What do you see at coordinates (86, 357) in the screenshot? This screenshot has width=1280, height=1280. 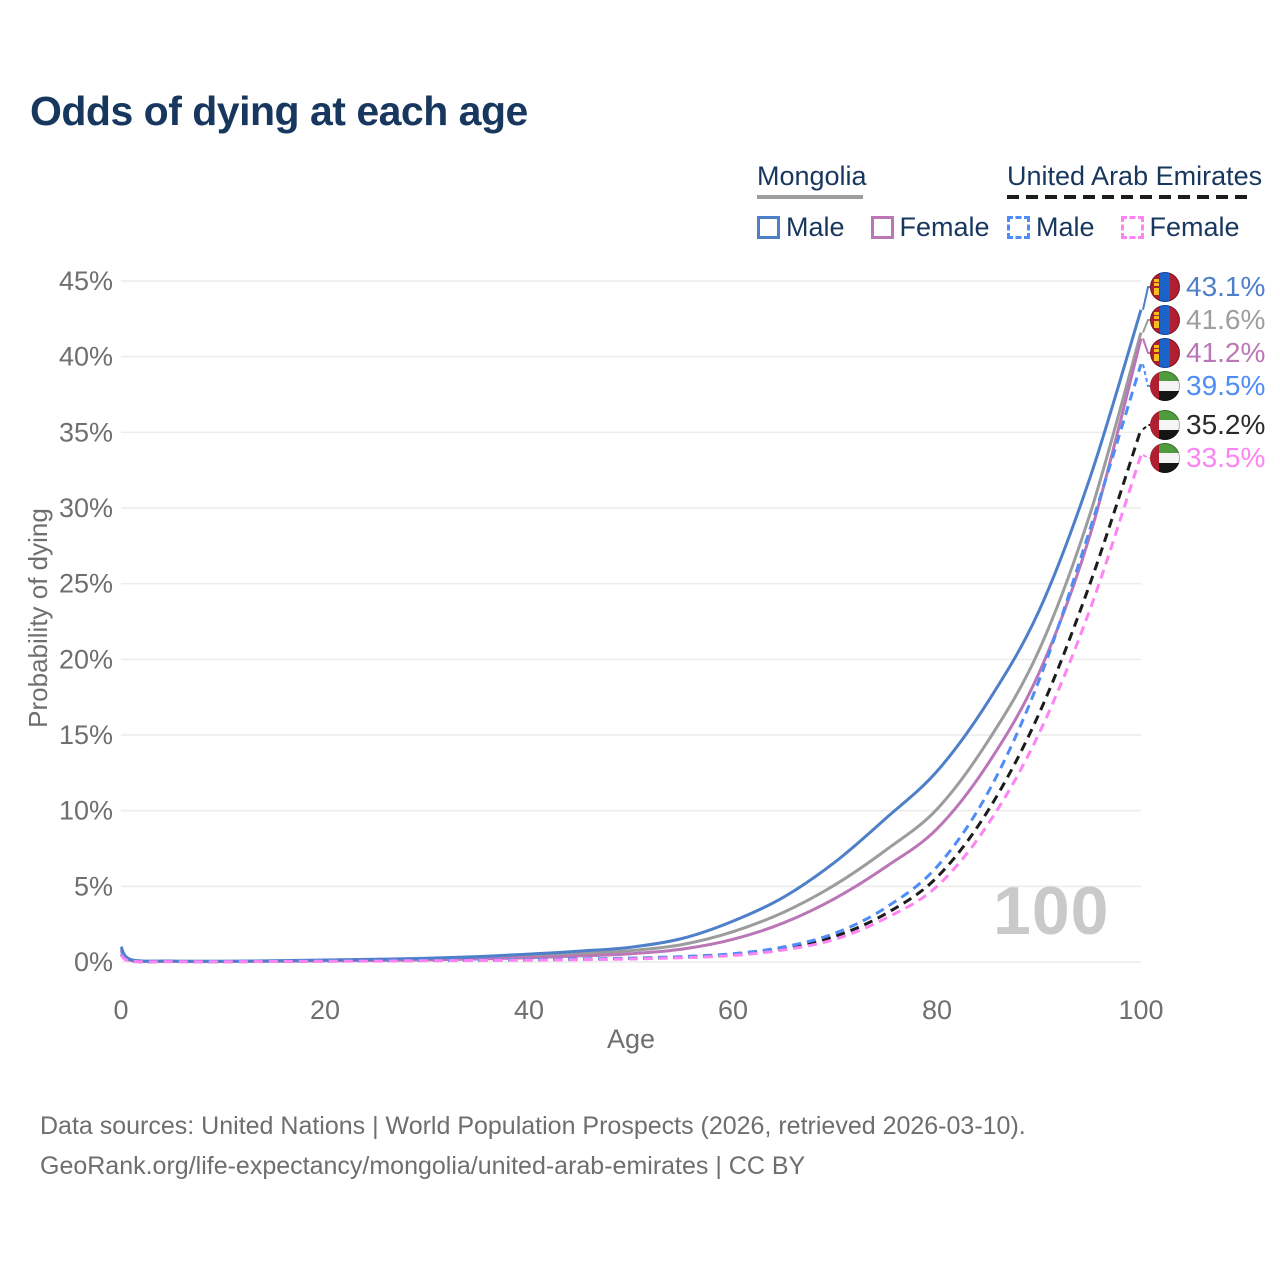 I see `y-tick-label: 40%` at bounding box center [86, 357].